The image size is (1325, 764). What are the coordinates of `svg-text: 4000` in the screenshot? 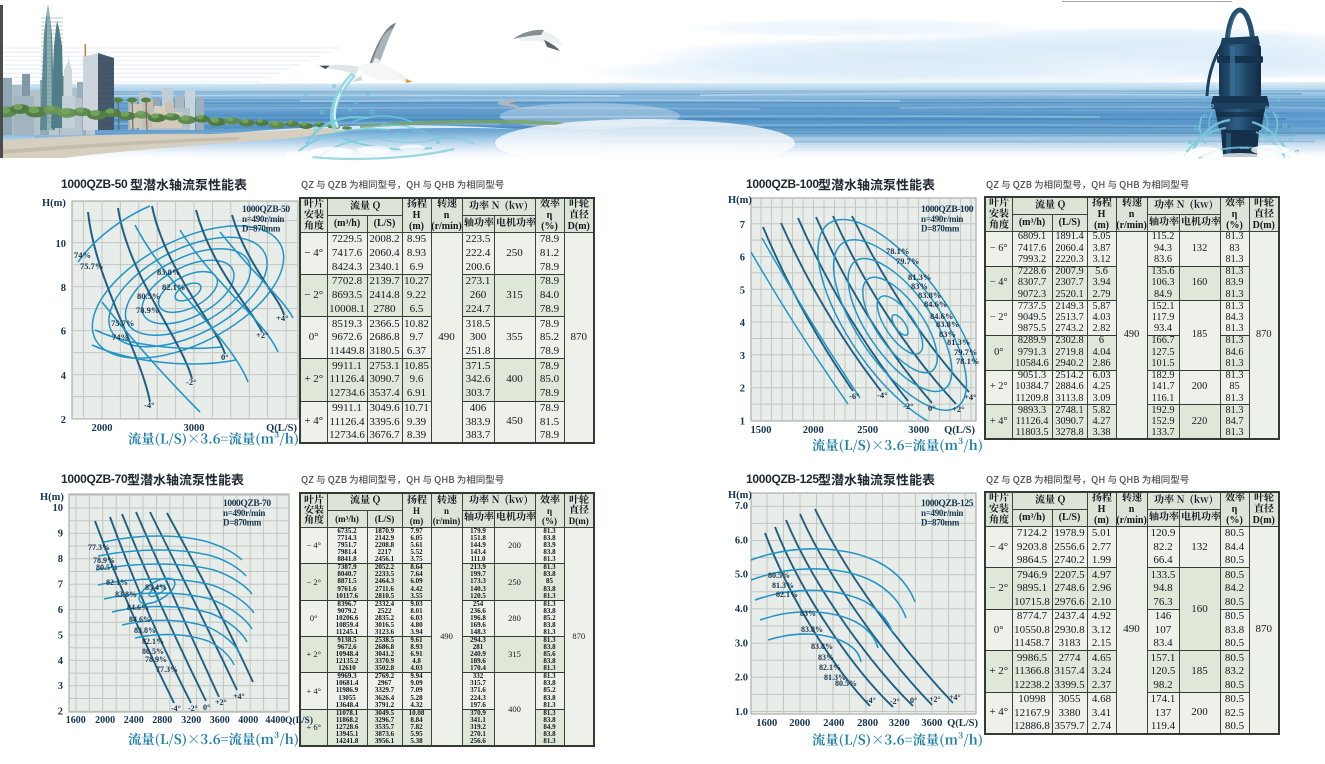 It's located at (248, 720).